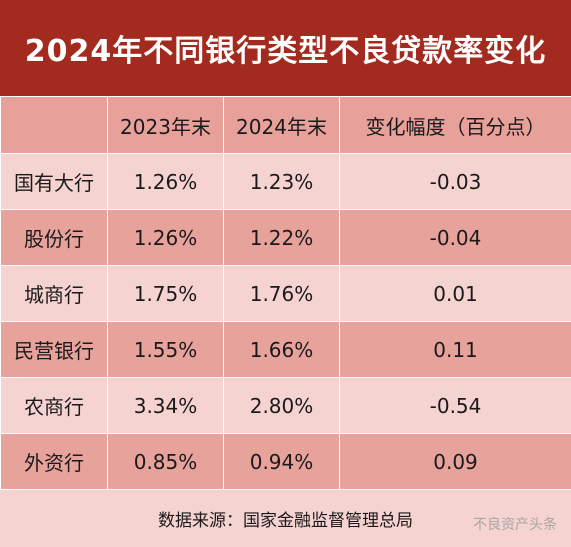 The height and width of the screenshot is (547, 571). I want to click on value-change: -0.54, so click(455, 405).